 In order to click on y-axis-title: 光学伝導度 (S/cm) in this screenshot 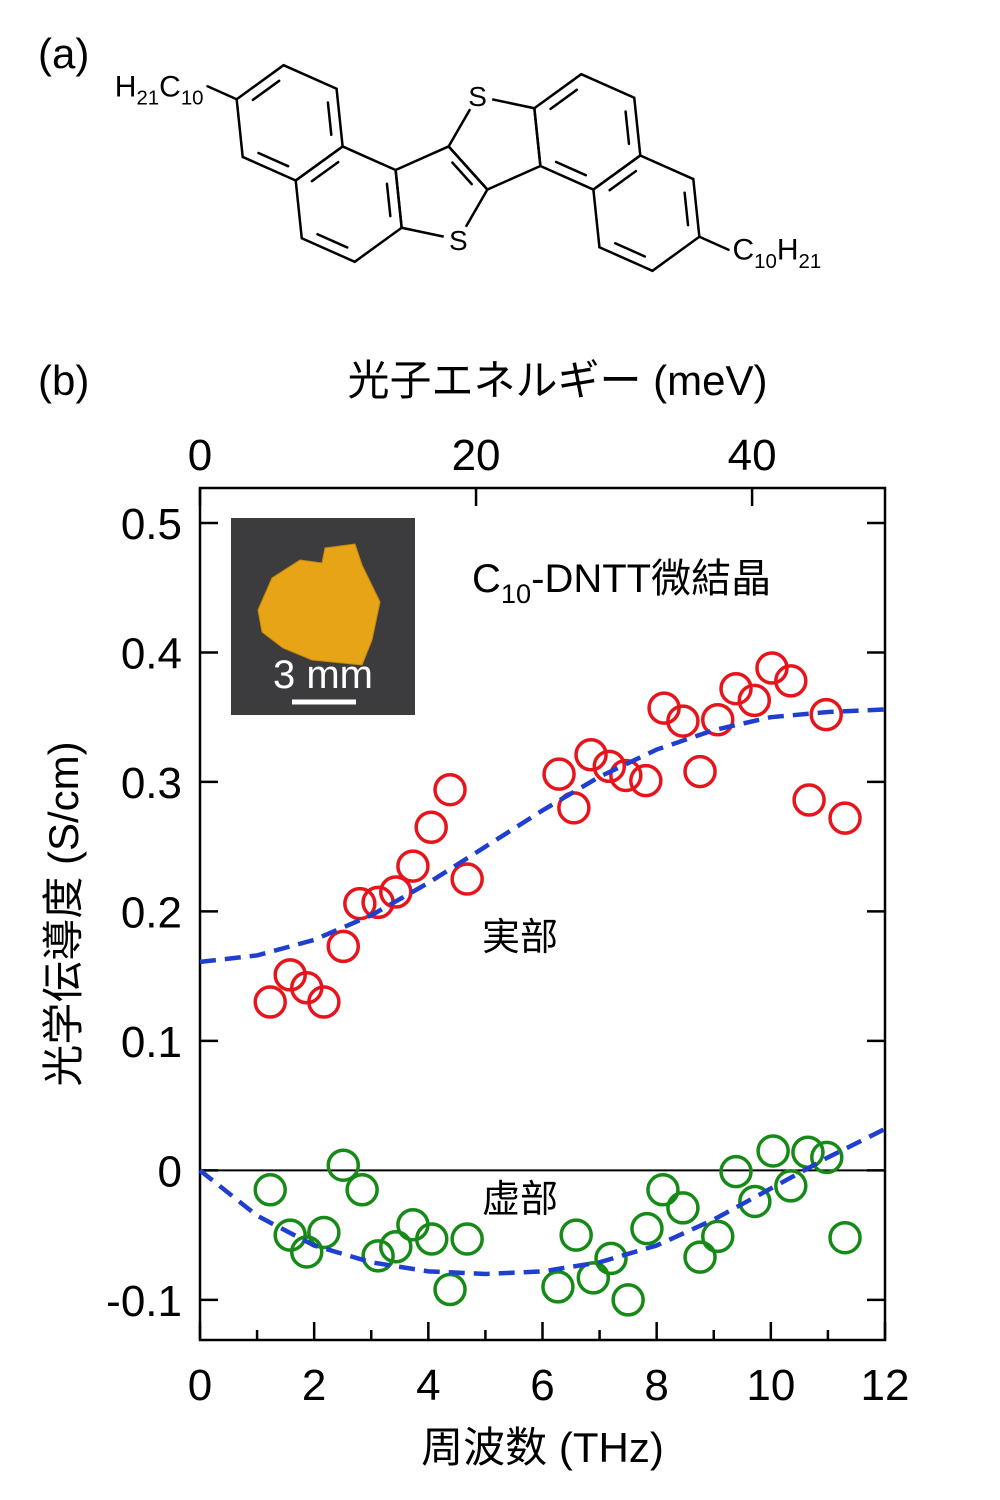, I will do `click(63, 913)`.